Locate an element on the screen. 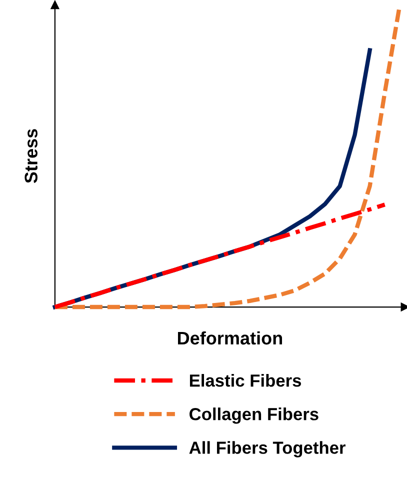  legend-label: All Fibers Together is located at coordinates (267, 449).